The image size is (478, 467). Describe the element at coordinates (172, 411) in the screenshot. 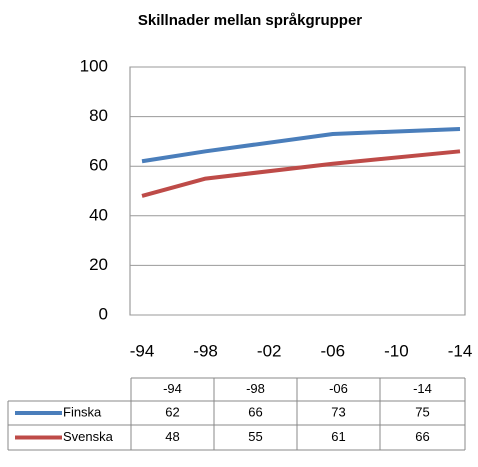

I see `table-value: 62` at that location.